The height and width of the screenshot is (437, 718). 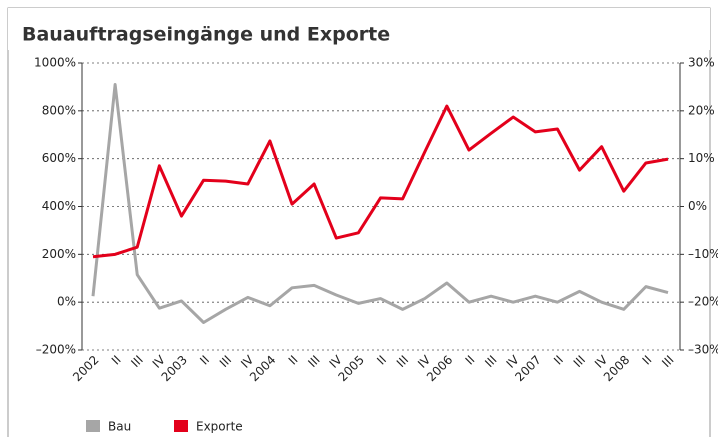 What do you see at coordinates (206, 35) in the screenshot?
I see `chart-title: Bauauftragseingänge und Exporte` at bounding box center [206, 35].